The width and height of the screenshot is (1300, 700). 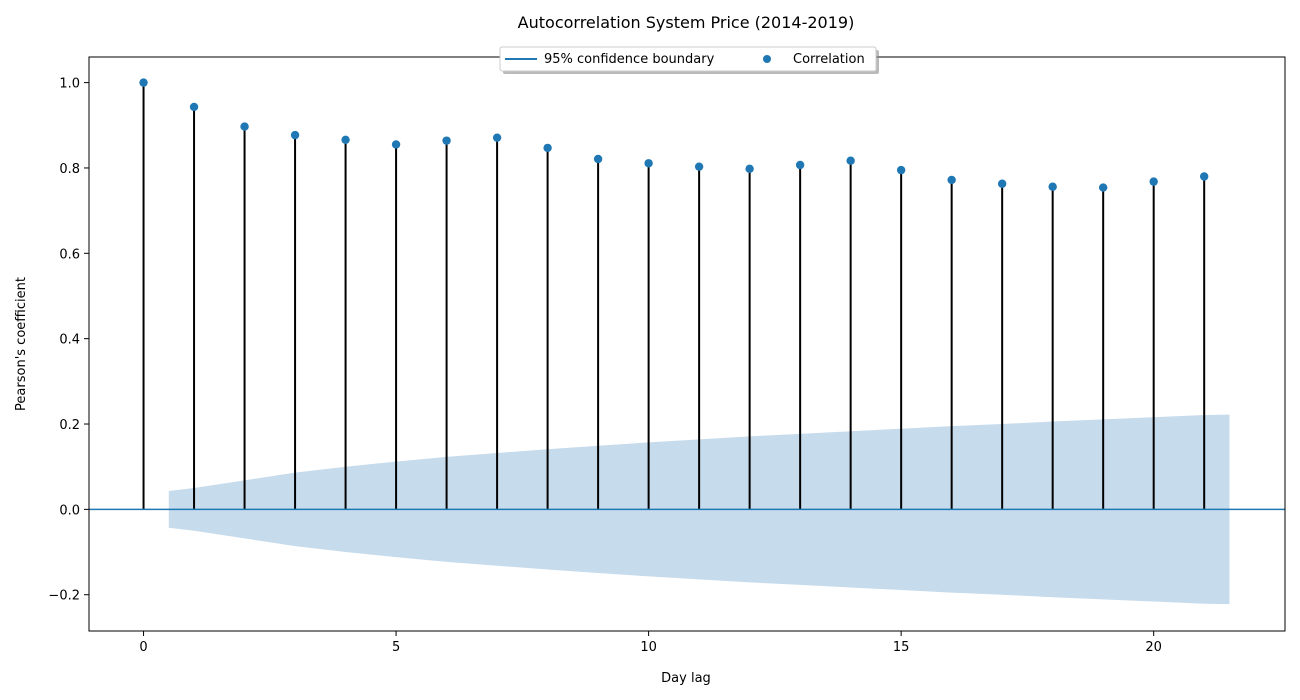 I want to click on y-tick-label-5: 0.8, so click(x=69, y=169).